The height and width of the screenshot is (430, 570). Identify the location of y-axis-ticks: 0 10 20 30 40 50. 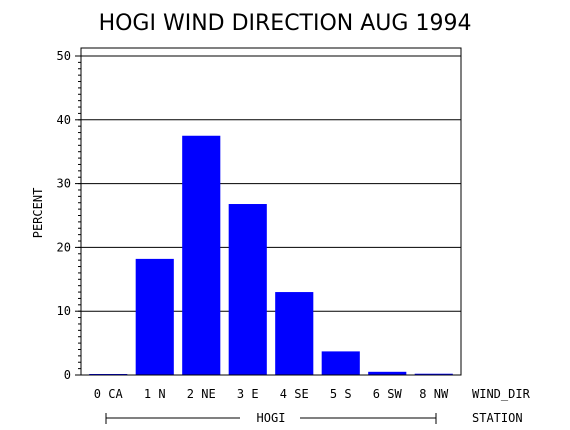
(69, 215).